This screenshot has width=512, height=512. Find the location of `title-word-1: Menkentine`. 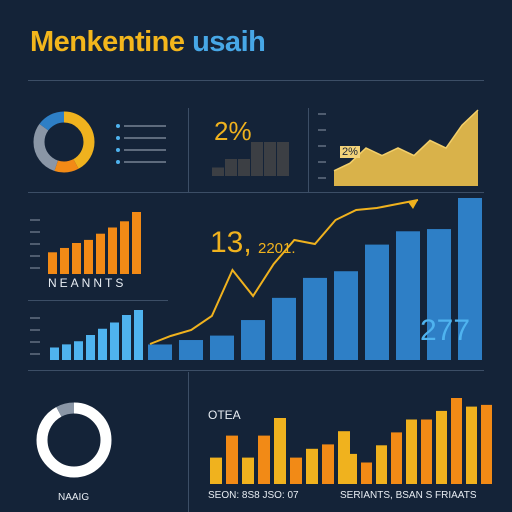

title-word-1: Menkentine is located at coordinates (107, 42).